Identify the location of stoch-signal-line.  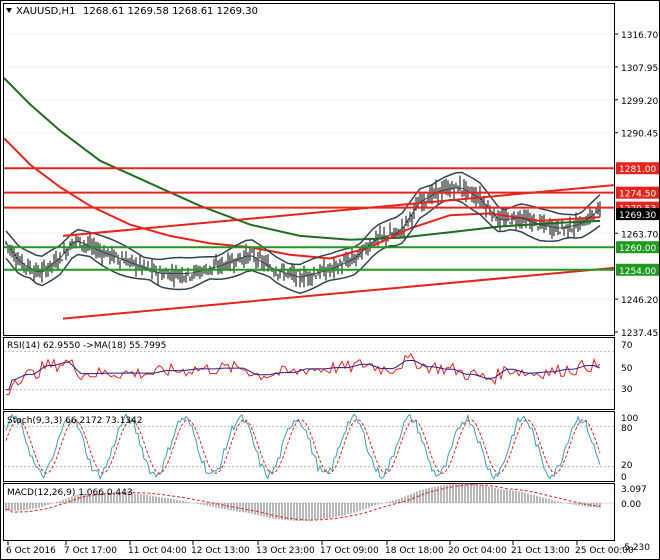
(303, 446).